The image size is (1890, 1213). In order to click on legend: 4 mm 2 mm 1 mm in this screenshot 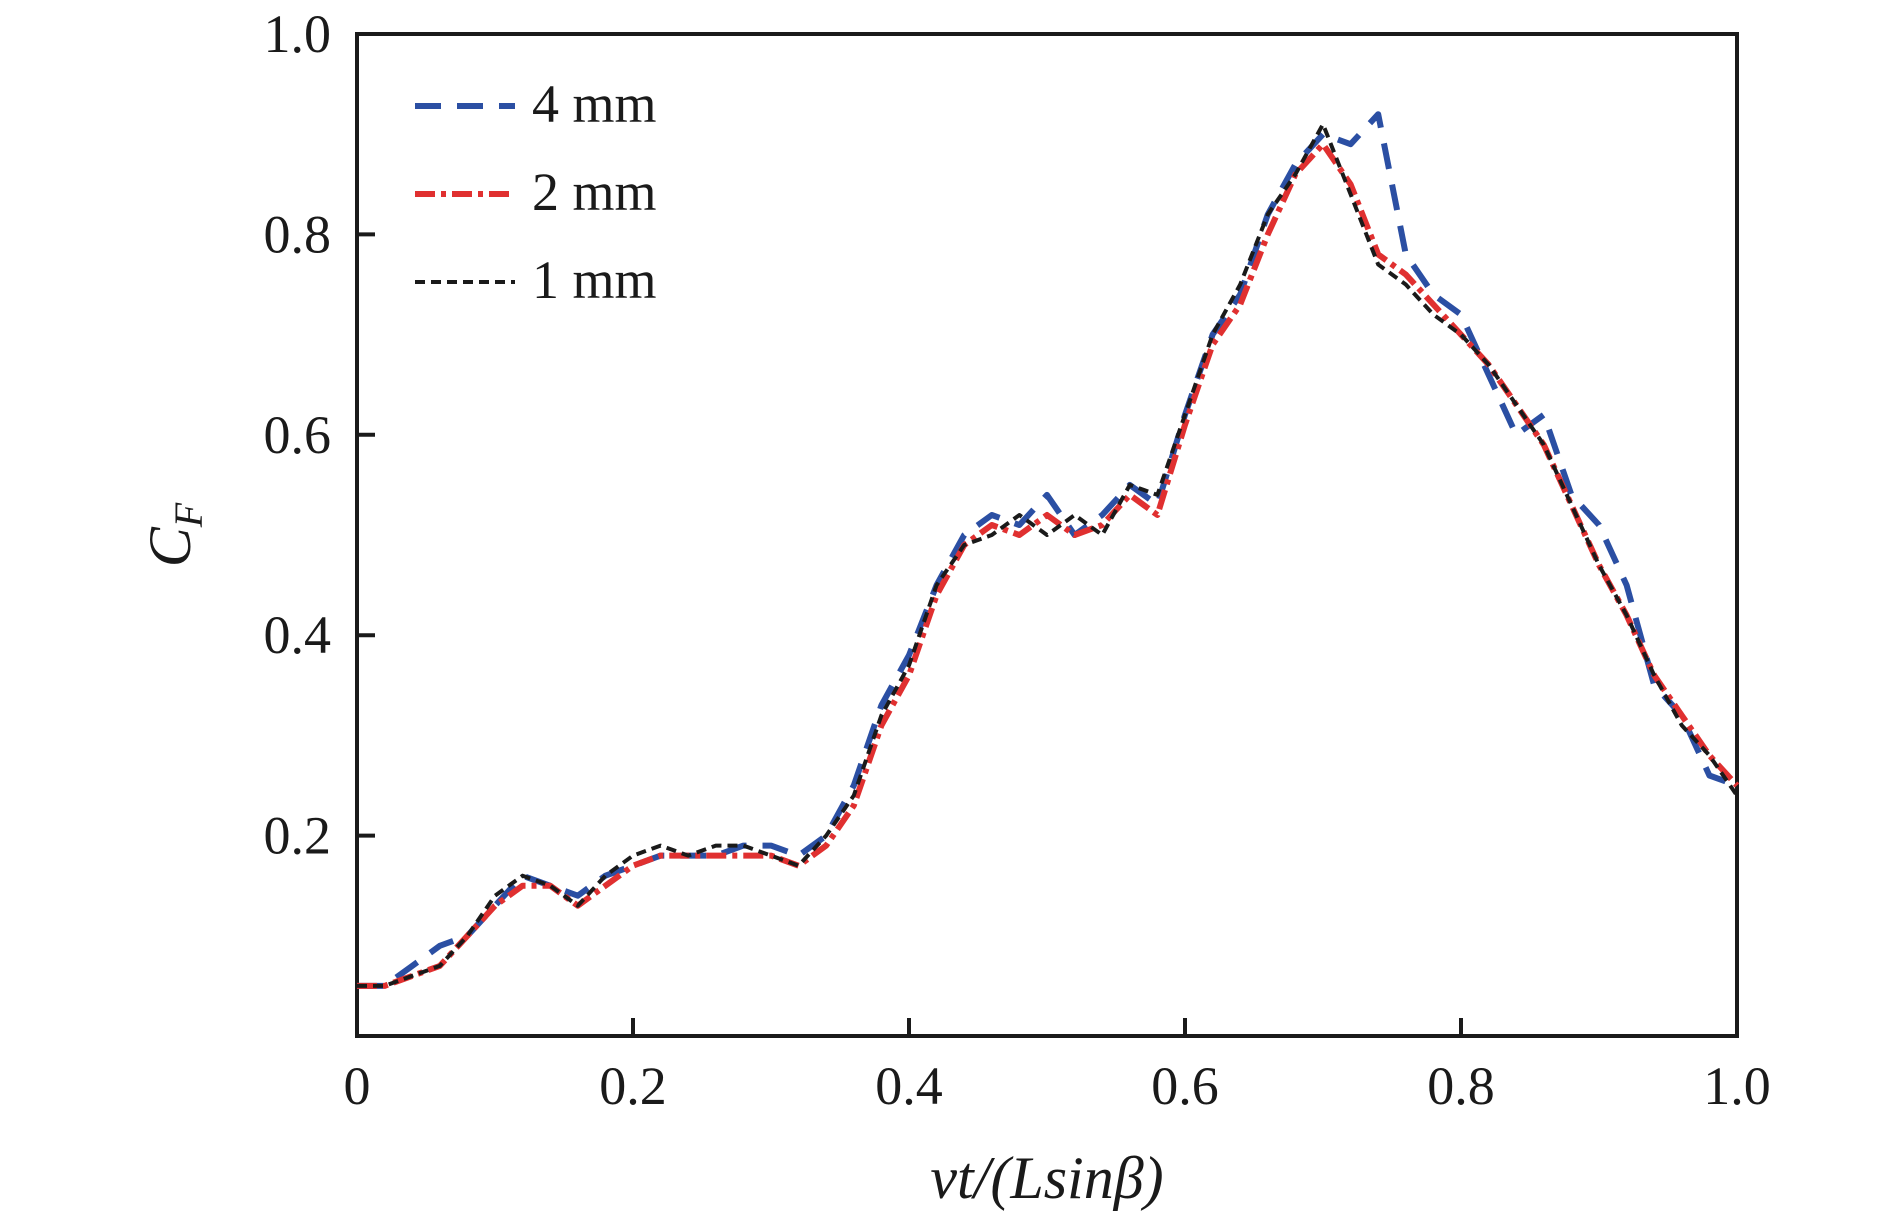, I will do `click(536, 192)`.